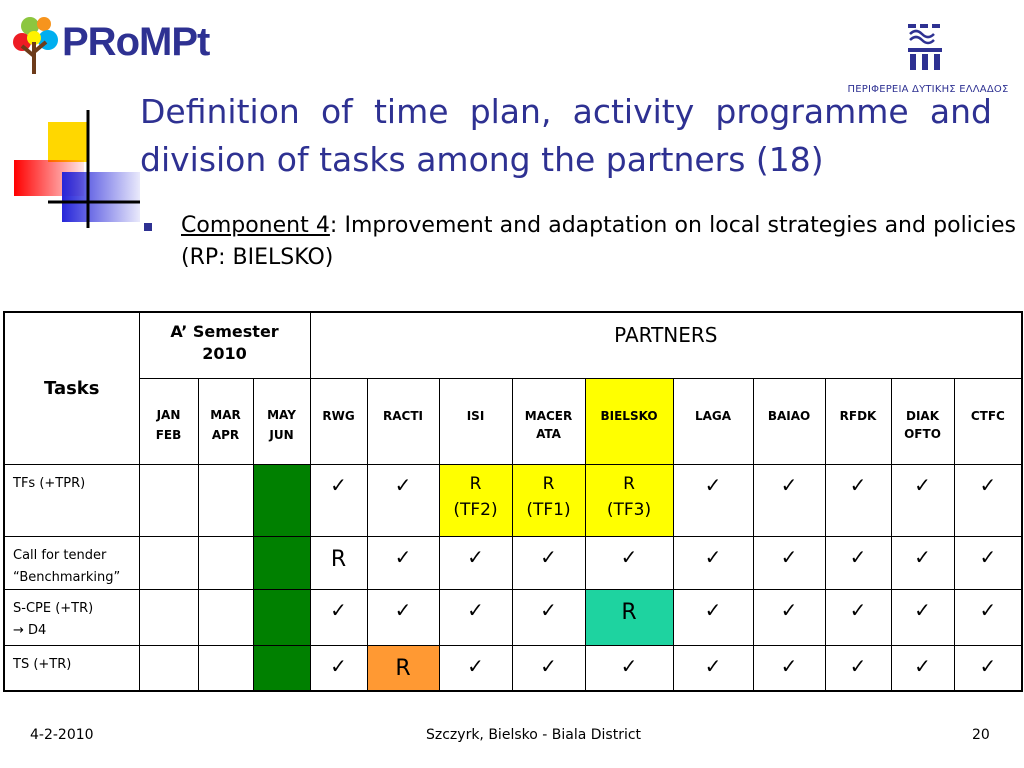 The width and height of the screenshot is (1024, 768). I want to click on partner-label: RFDK, so click(858, 415).